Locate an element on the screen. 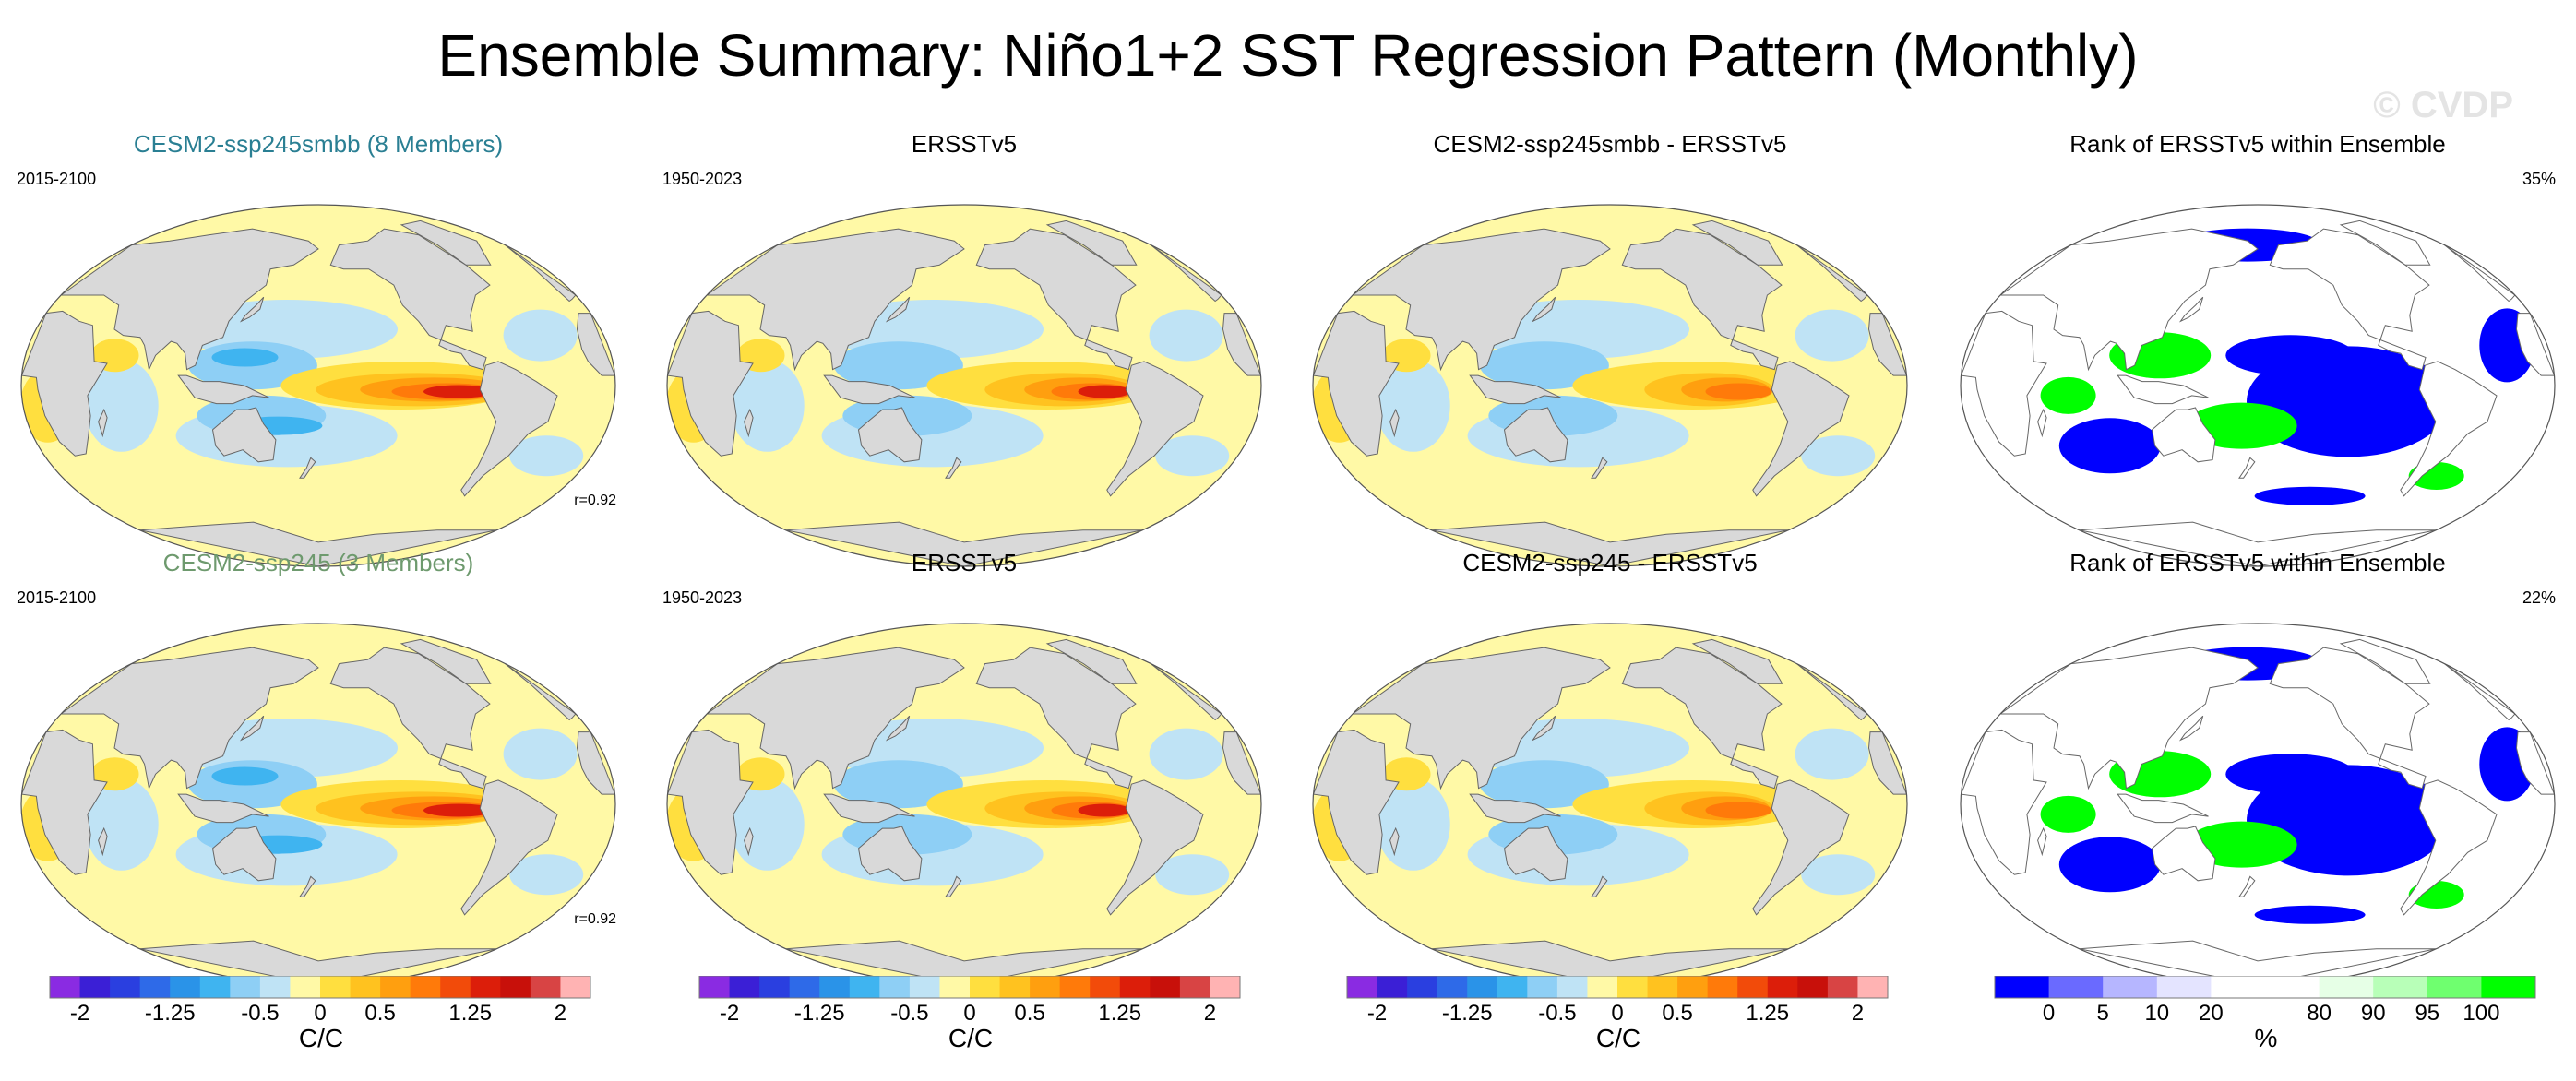 This screenshot has height=1081, width=2576. rank-high-south-pacific is located at coordinates (2242, 844).